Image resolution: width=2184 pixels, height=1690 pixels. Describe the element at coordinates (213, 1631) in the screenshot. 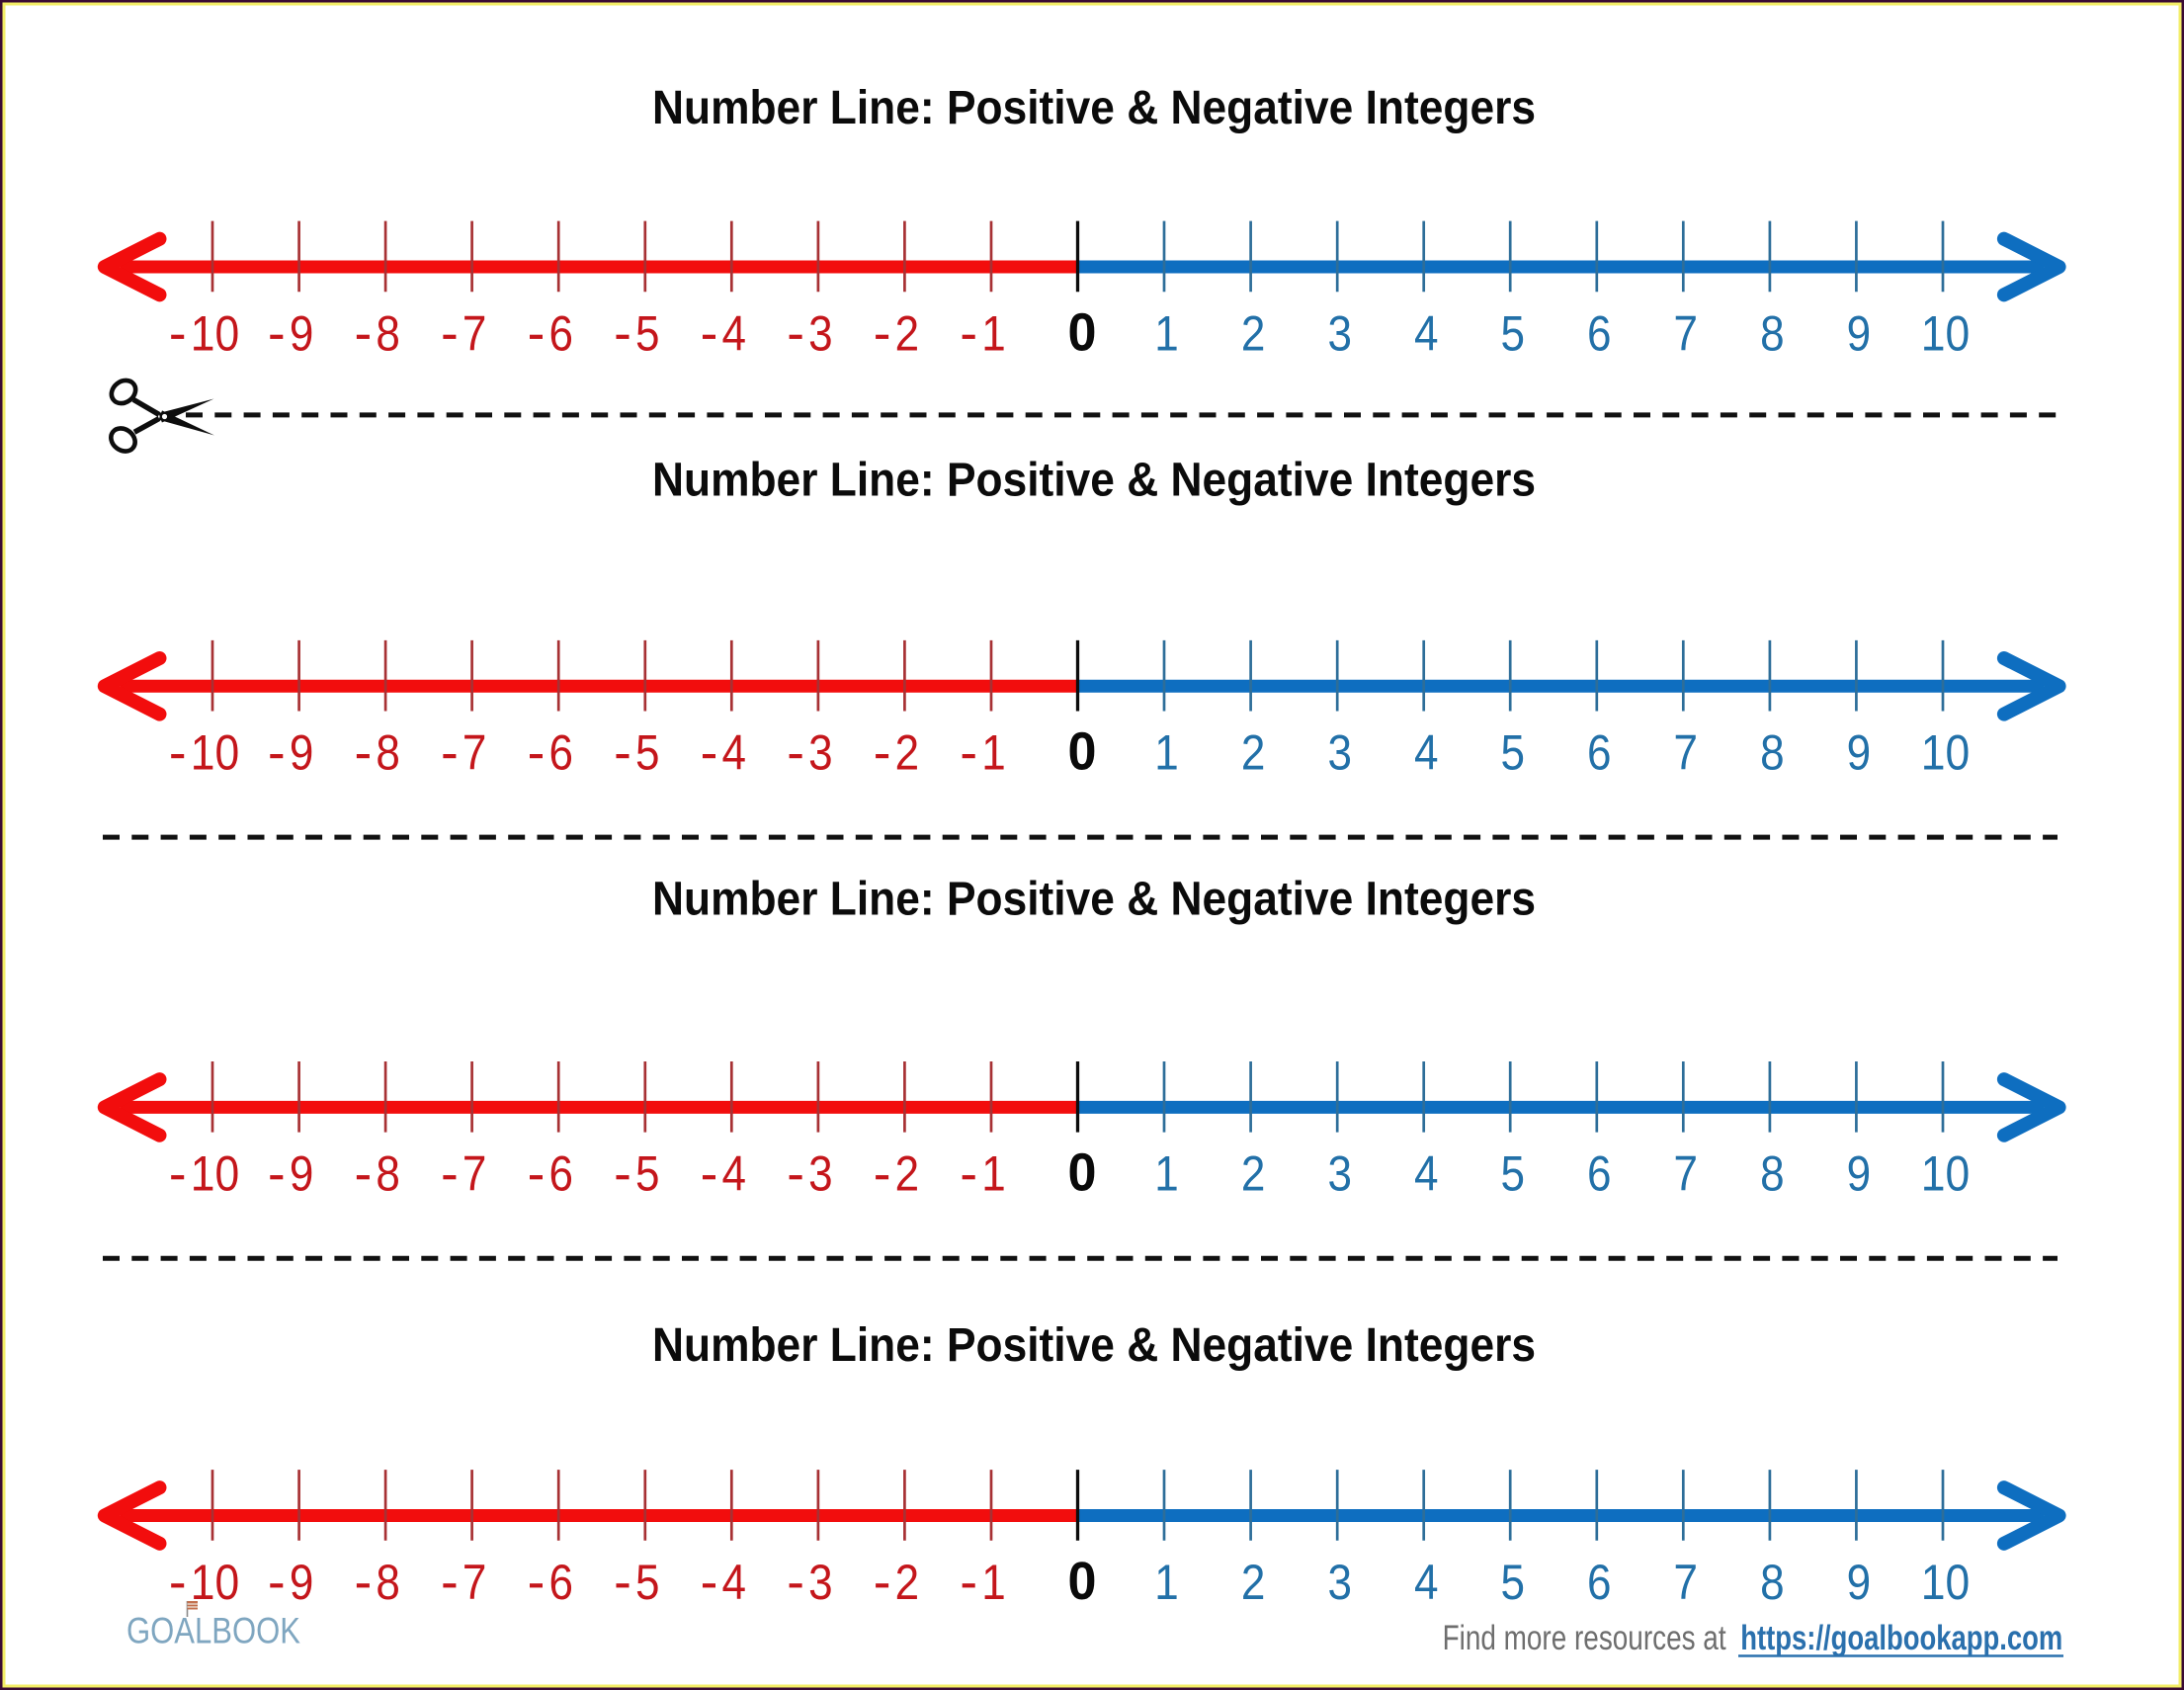

I see `svg-text: GOALBOOK` at that location.